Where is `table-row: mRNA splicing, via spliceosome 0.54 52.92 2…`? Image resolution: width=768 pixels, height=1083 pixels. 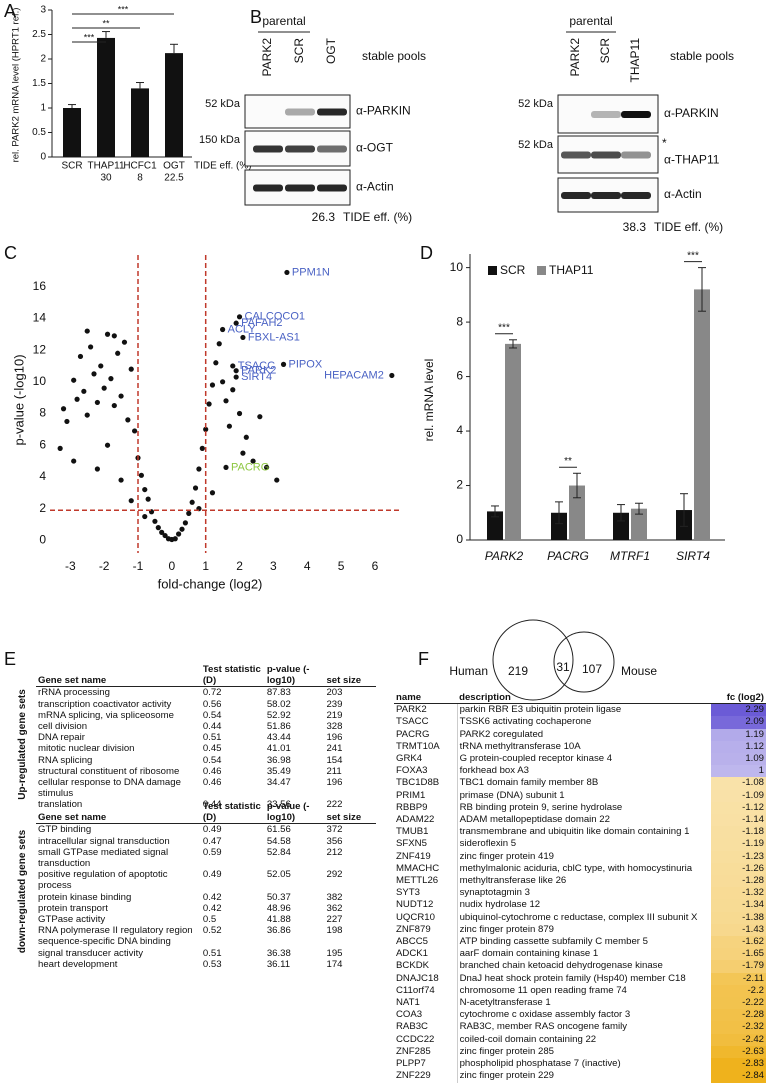
table-row: mRNA splicing, via spliceosome 0.54 52.92 2… is located at coordinates (206, 715).